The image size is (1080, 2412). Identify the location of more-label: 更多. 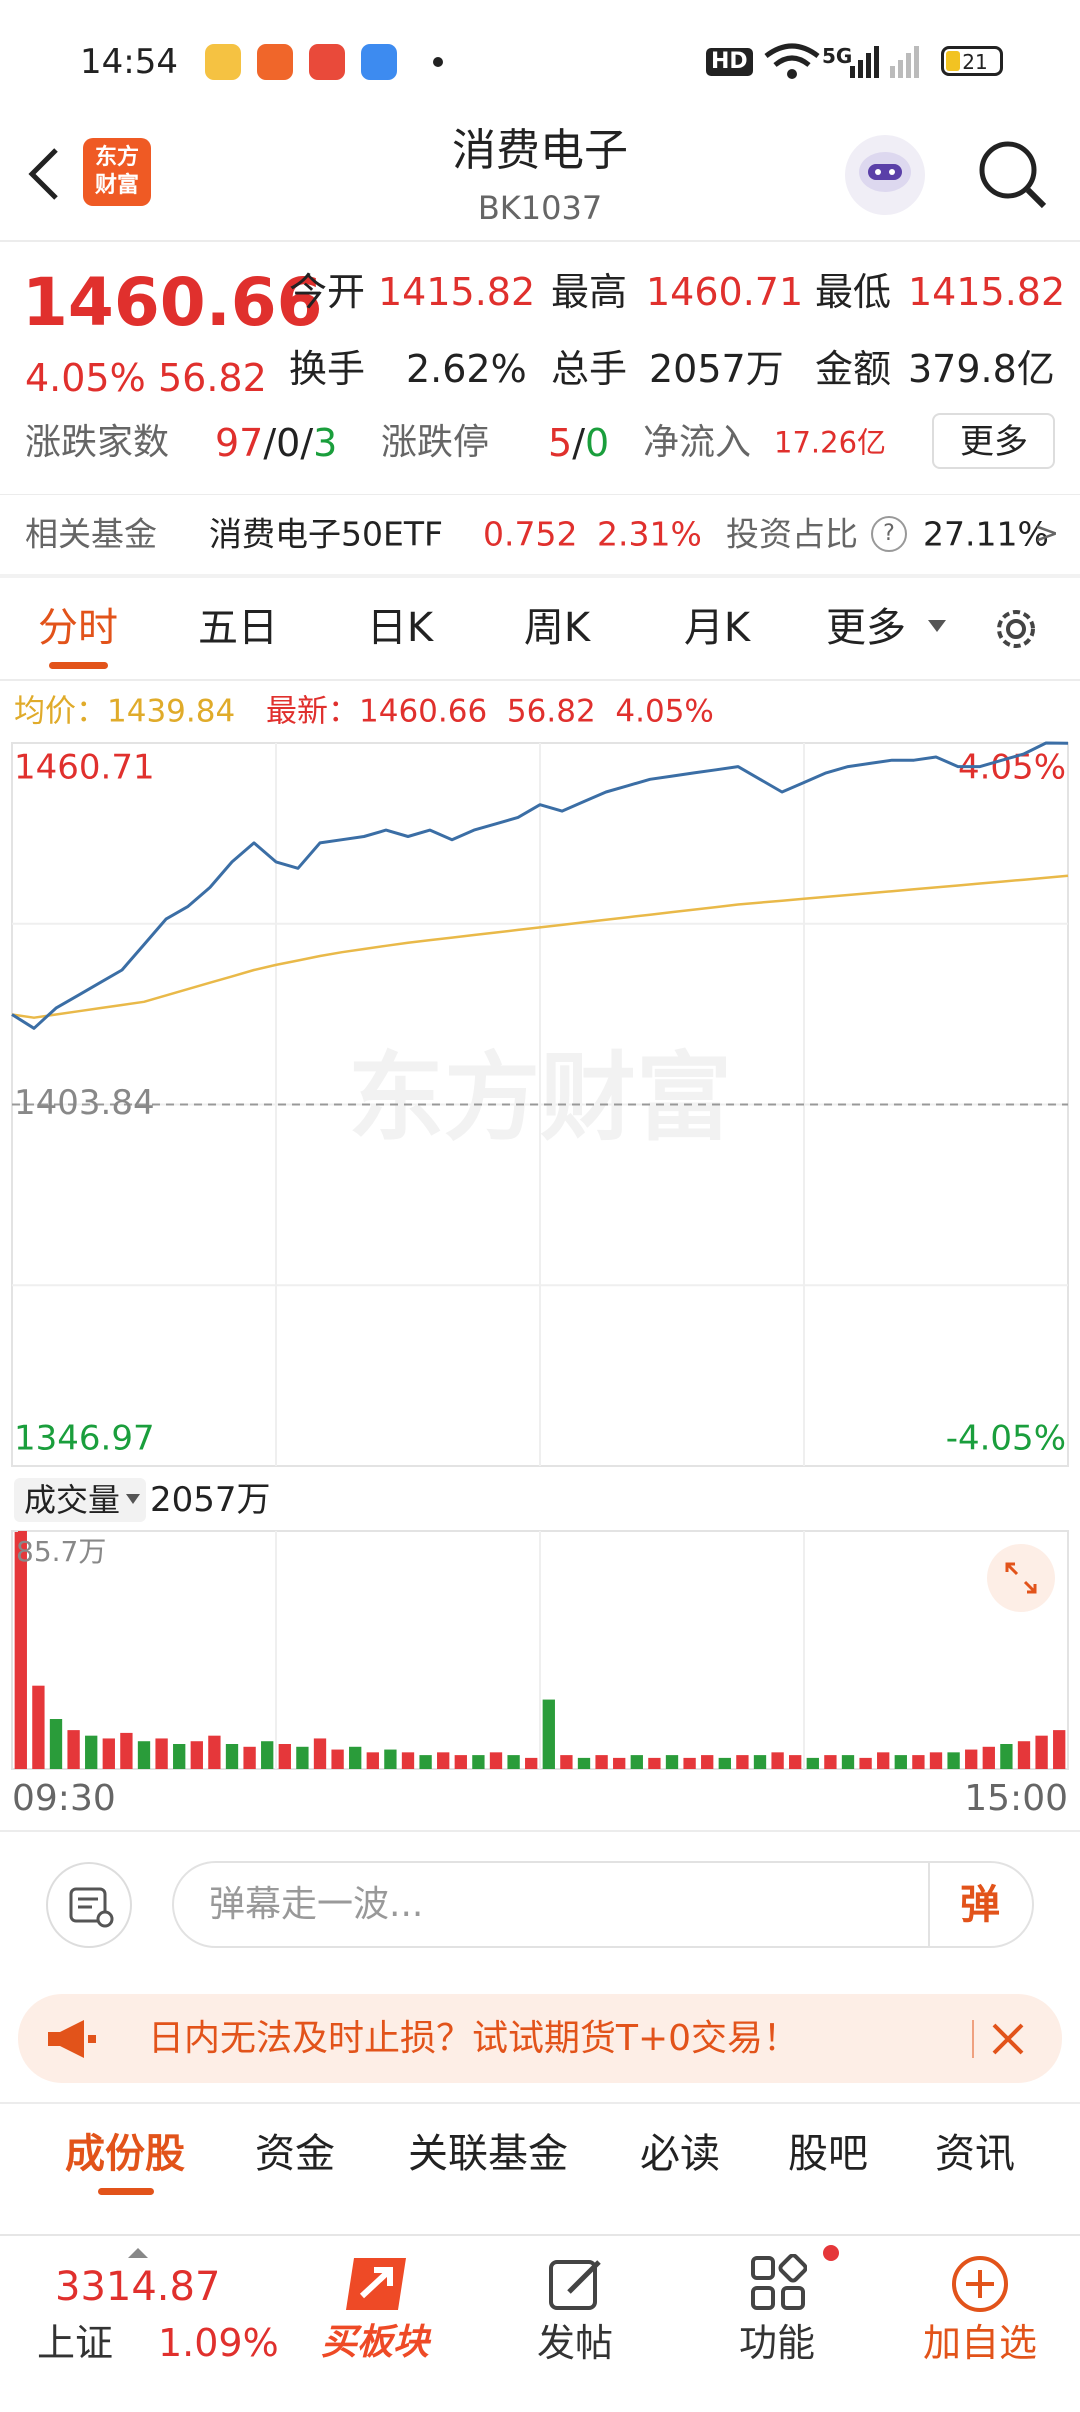
(994, 442).